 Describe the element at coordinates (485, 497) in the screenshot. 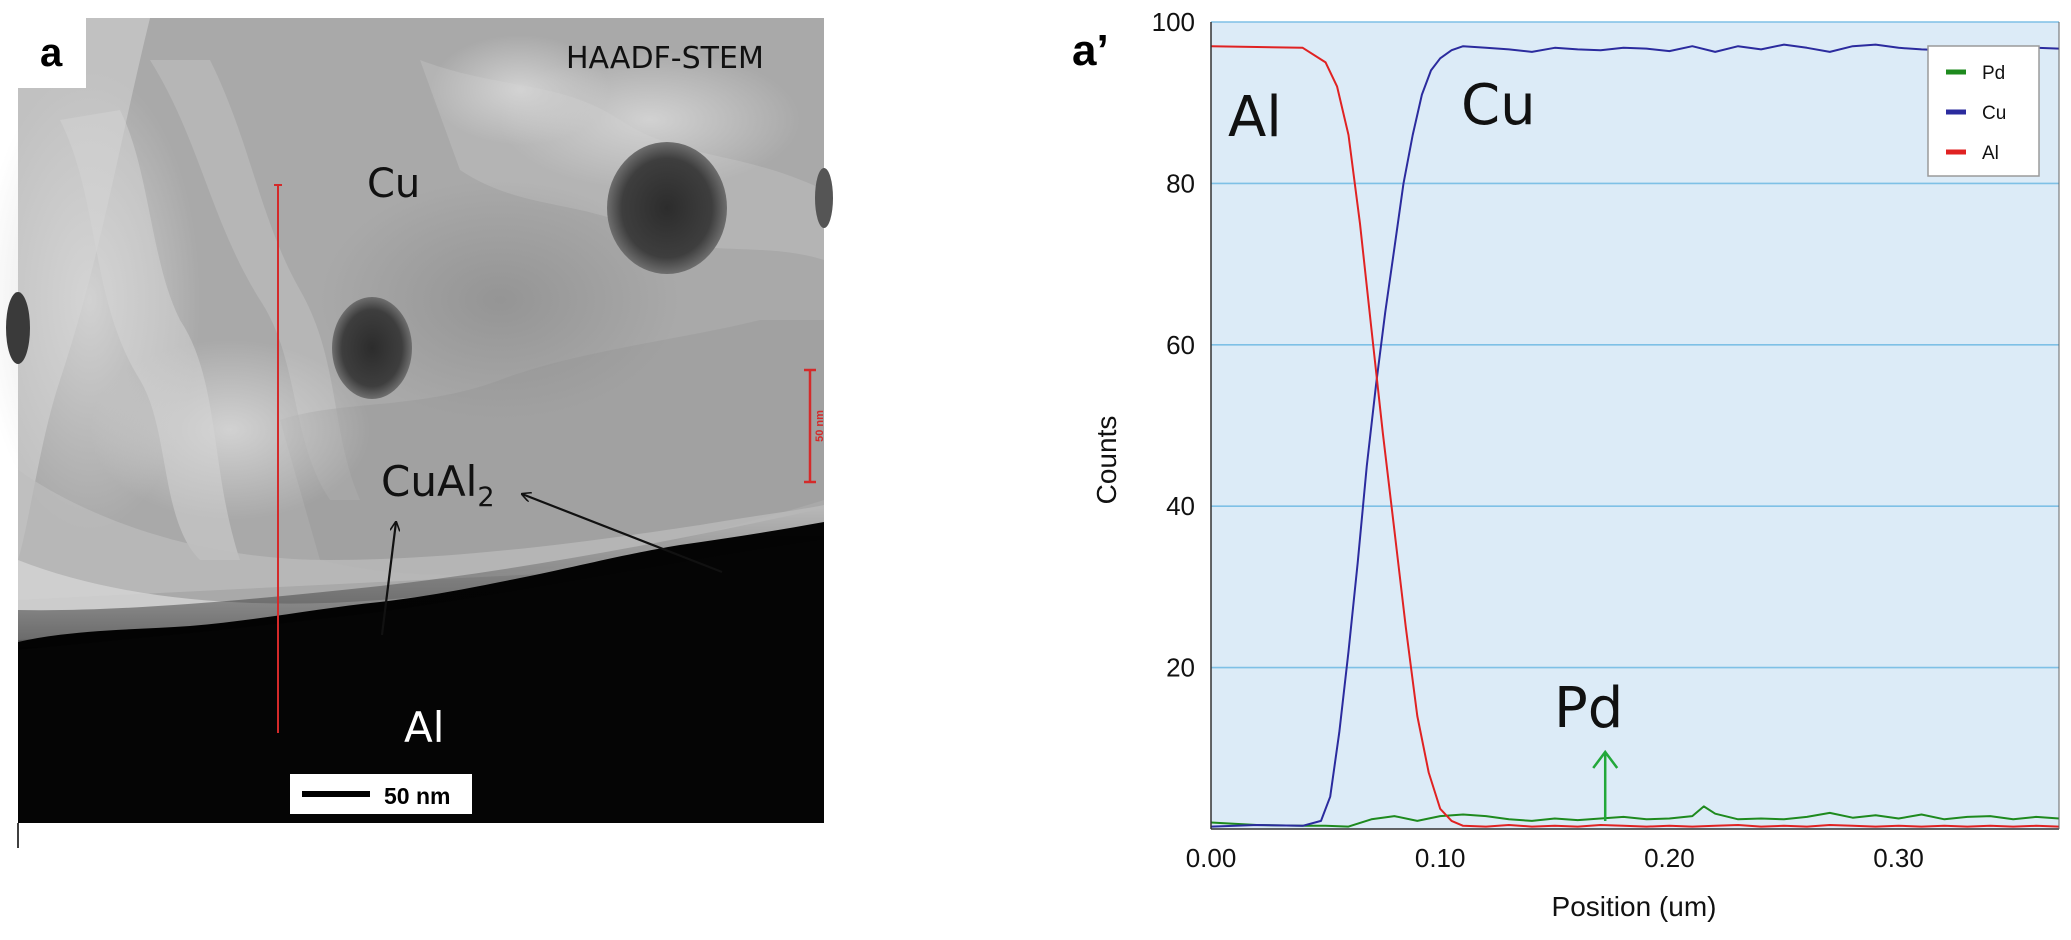

I see `phase-label-cual2-subscript: 2` at that location.